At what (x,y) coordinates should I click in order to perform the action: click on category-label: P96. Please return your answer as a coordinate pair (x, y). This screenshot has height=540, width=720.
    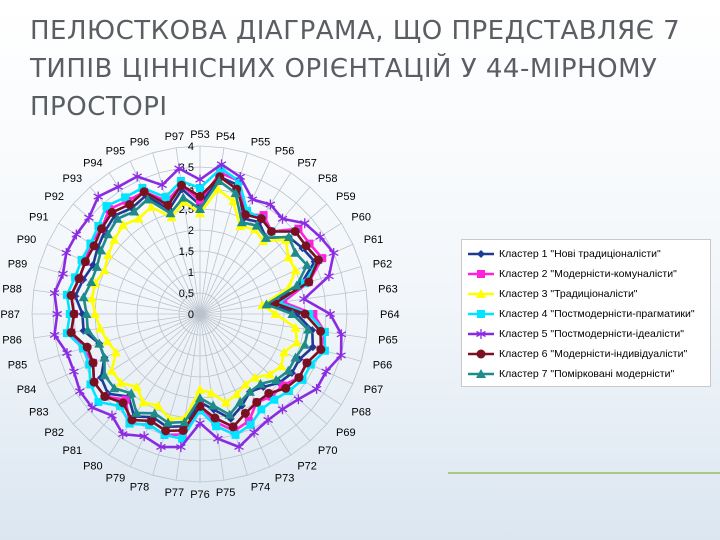
    Looking at the image, I should click on (140, 142).